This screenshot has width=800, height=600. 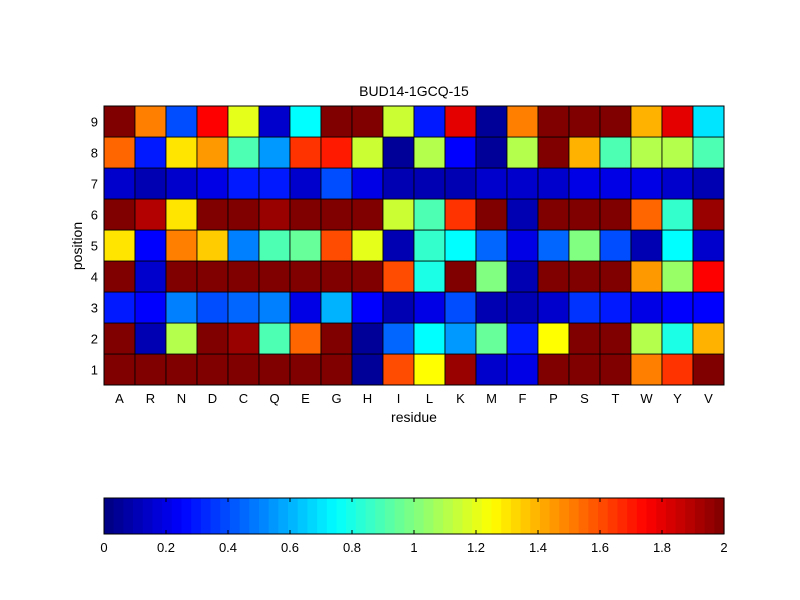 What do you see at coordinates (274, 398) in the screenshot?
I see `x-tick-label: Q` at bounding box center [274, 398].